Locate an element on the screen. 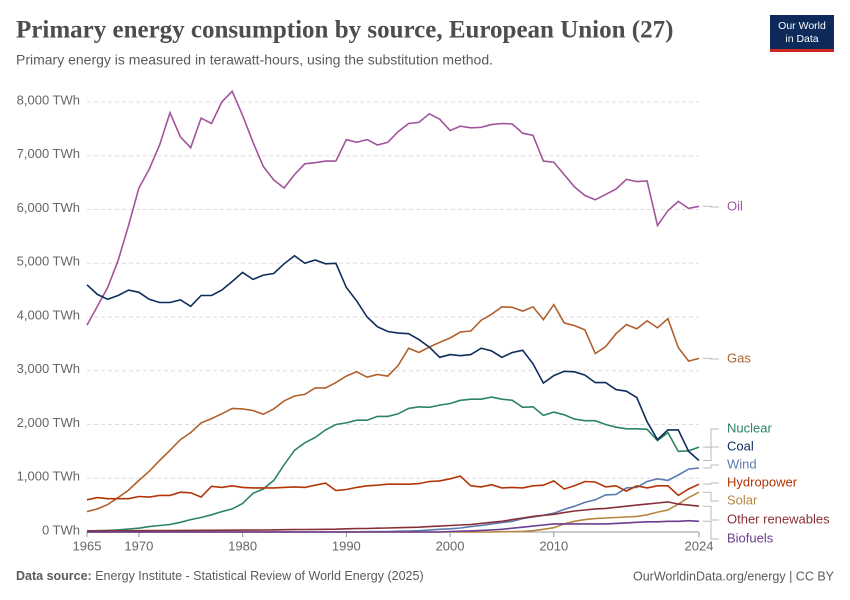  y-tick-label: 7,000 TWh is located at coordinates (48, 153).